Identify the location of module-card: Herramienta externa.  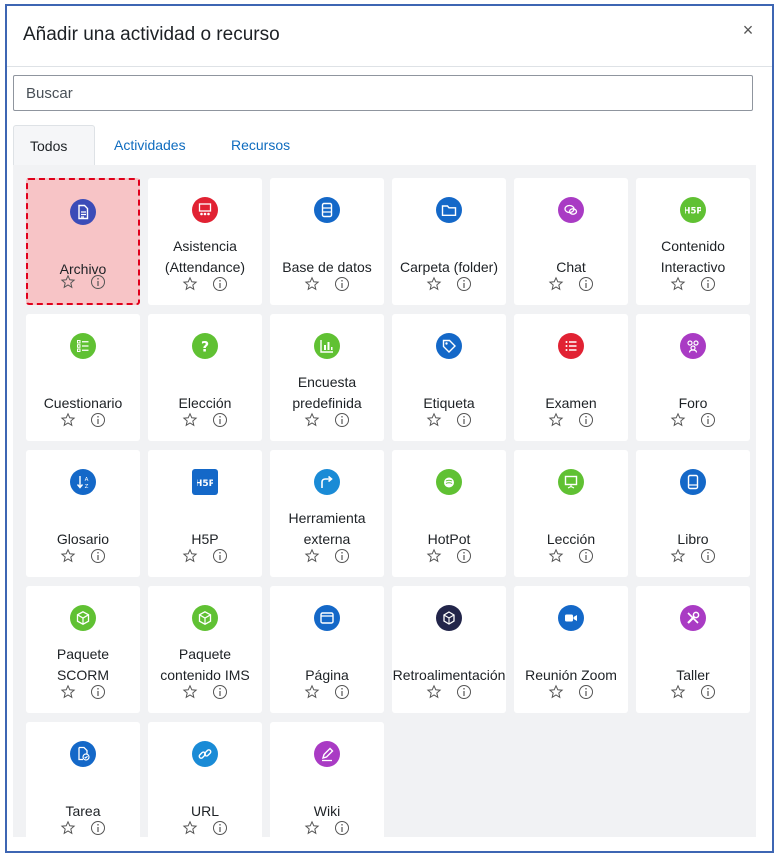
(327, 513).